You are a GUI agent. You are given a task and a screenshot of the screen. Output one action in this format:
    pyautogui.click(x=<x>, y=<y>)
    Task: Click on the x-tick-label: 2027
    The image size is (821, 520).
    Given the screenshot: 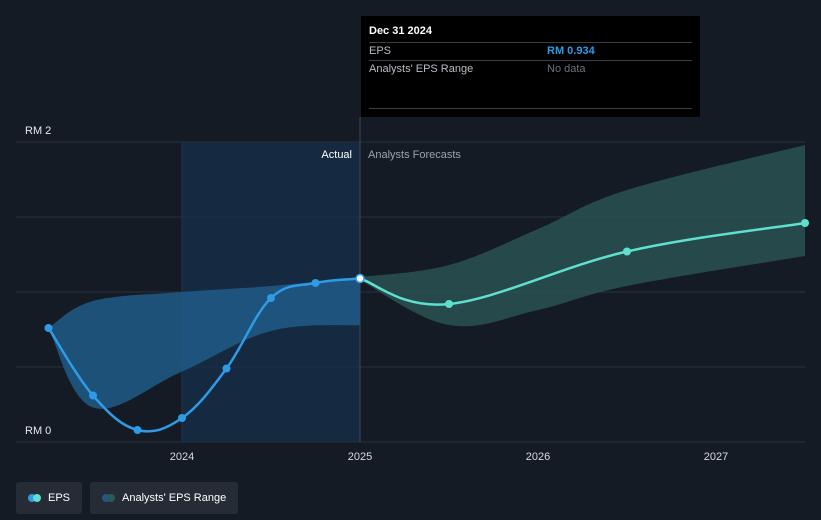 What is the action you would take?
    pyautogui.click(x=716, y=457)
    